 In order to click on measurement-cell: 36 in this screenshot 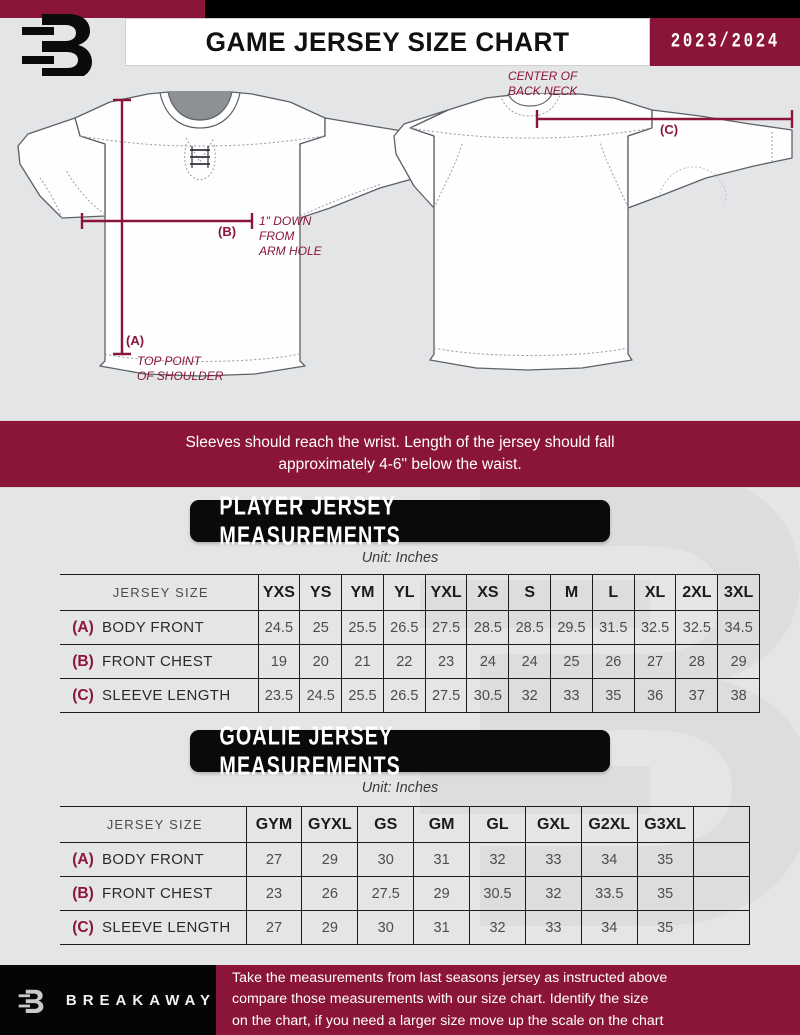, I will do `click(655, 695)`.